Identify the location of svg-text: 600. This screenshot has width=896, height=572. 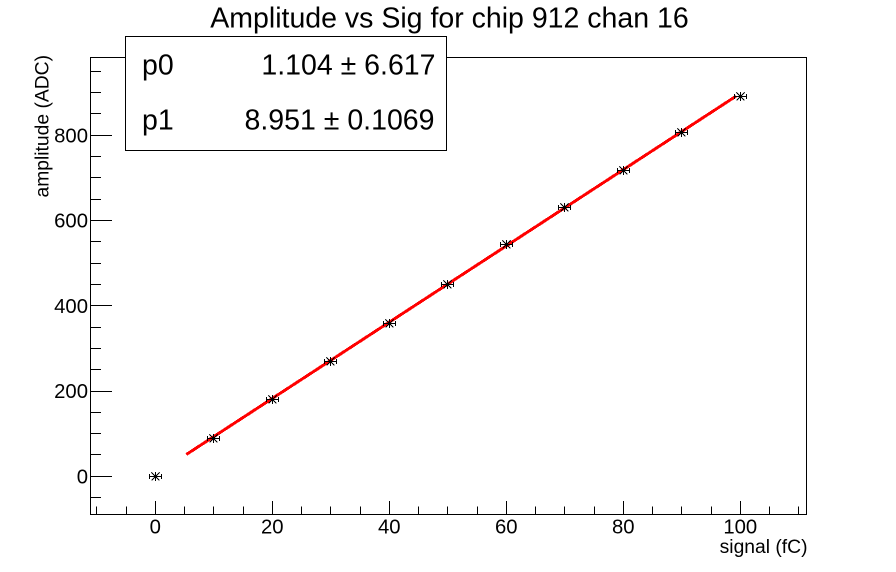
(71, 222).